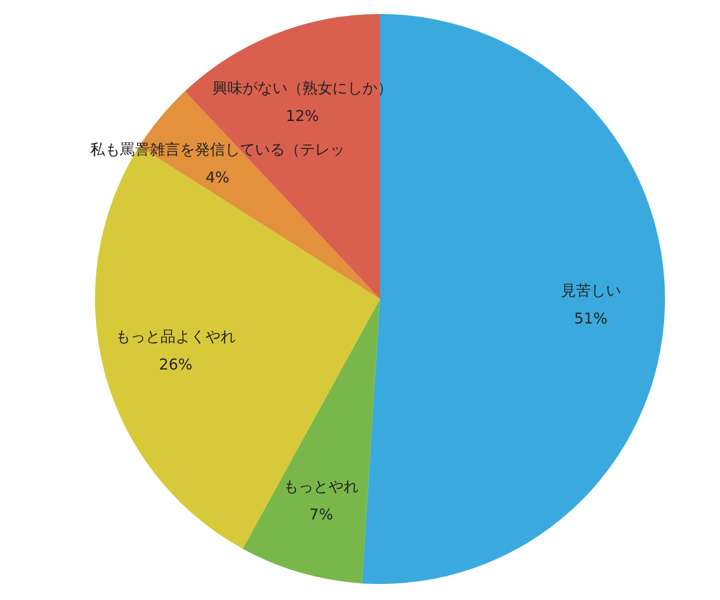 The width and height of the screenshot is (720, 600). I want to click on slice-label: もっとやれ, so click(321, 486).